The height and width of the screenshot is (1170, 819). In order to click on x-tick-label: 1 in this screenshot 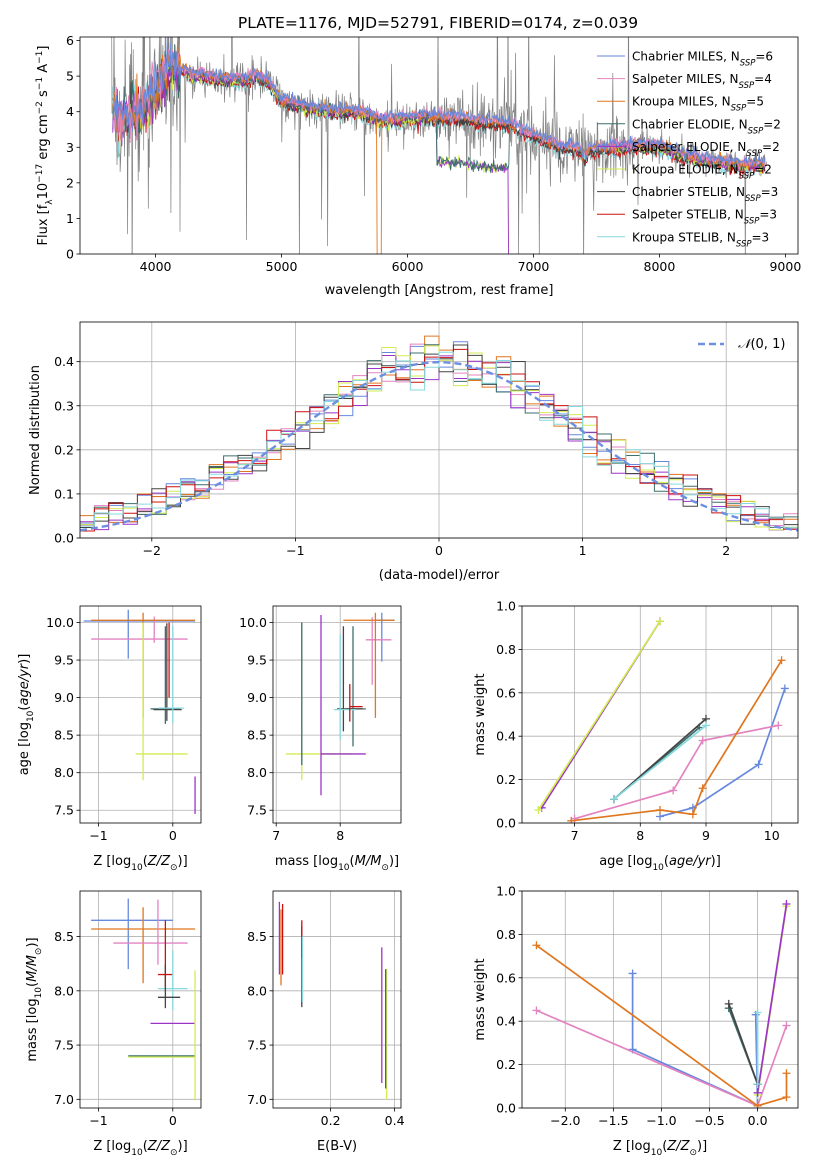, I will do `click(583, 550)`.